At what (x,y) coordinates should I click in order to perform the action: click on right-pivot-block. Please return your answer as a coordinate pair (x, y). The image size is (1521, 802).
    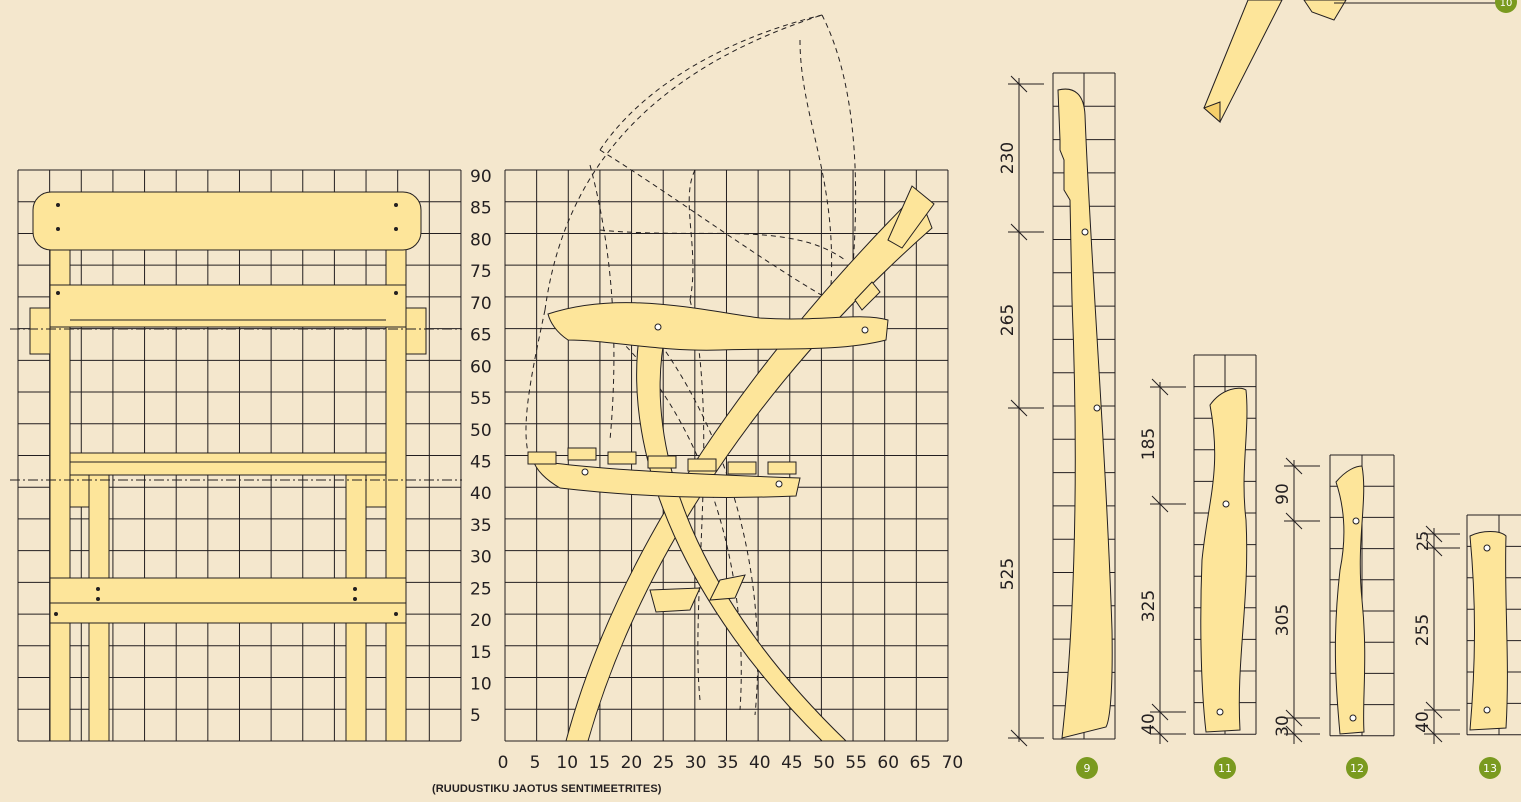
    Looking at the image, I should click on (416, 331).